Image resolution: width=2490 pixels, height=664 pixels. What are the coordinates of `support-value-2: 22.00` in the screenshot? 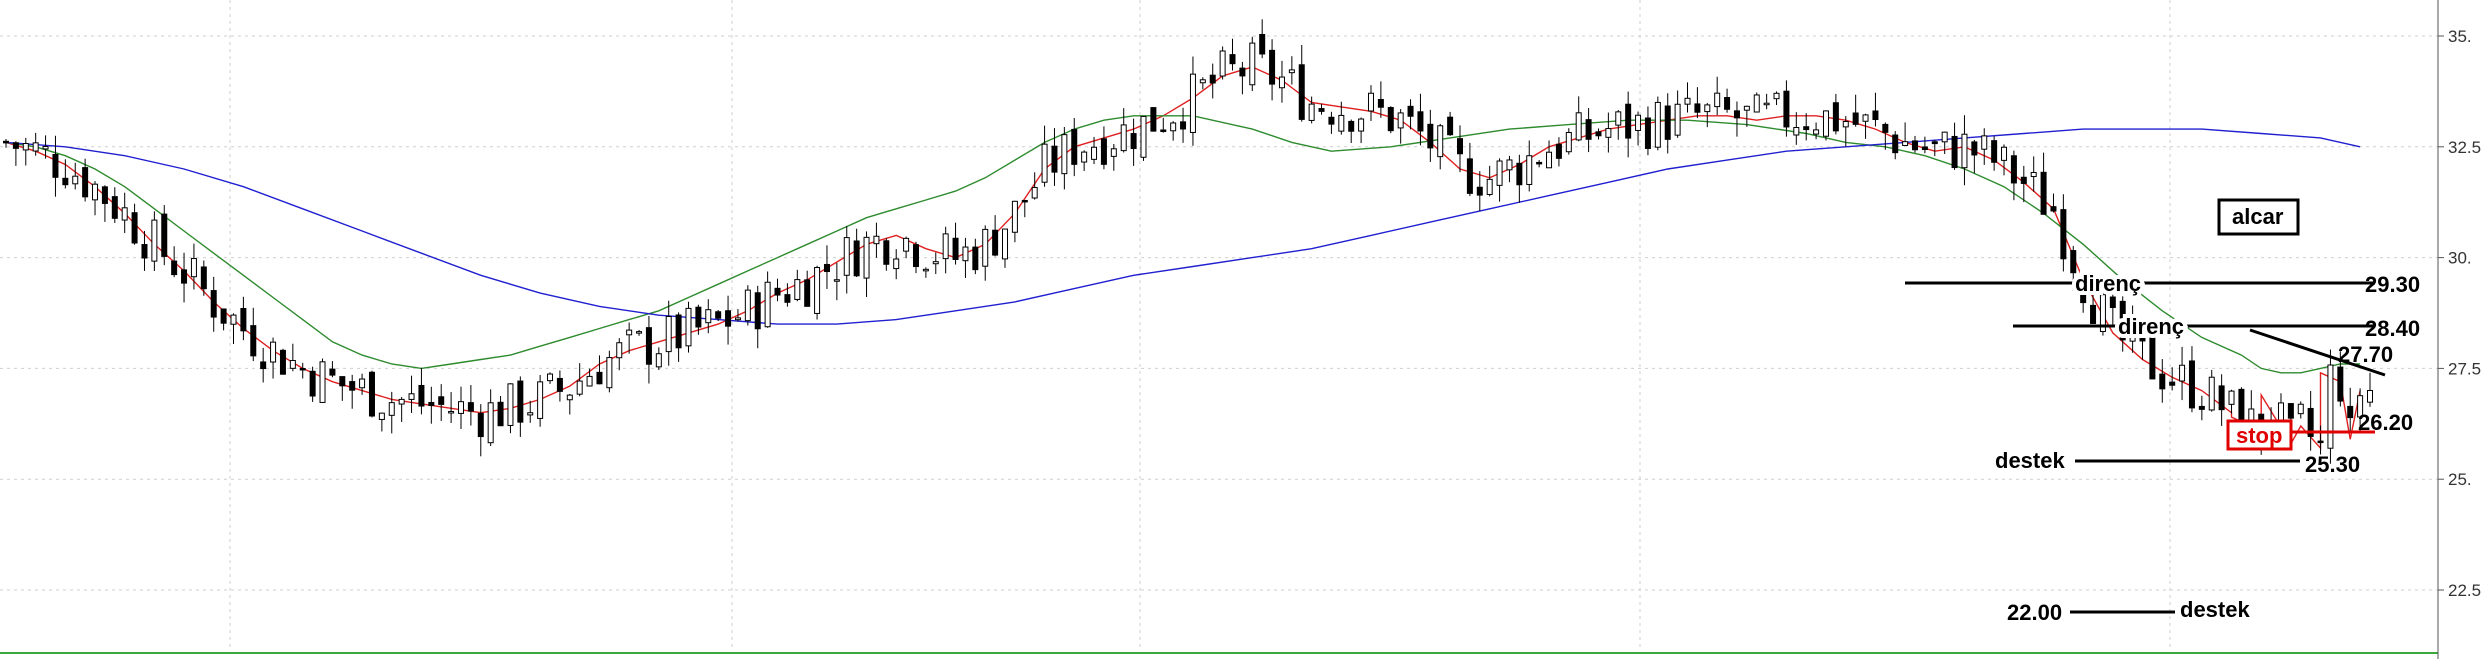 It's located at (2034, 612).